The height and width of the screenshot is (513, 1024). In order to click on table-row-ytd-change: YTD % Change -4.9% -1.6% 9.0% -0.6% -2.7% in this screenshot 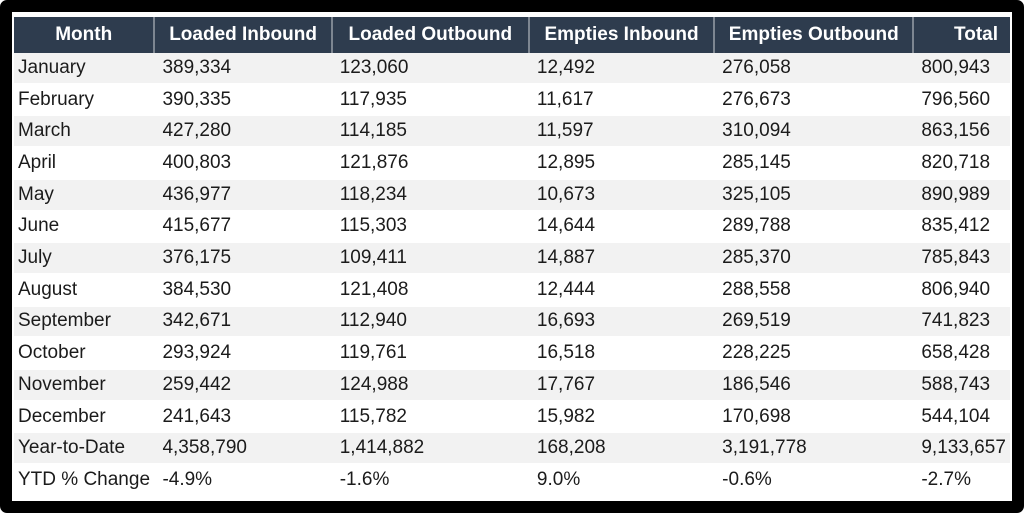, I will do `click(512, 481)`.